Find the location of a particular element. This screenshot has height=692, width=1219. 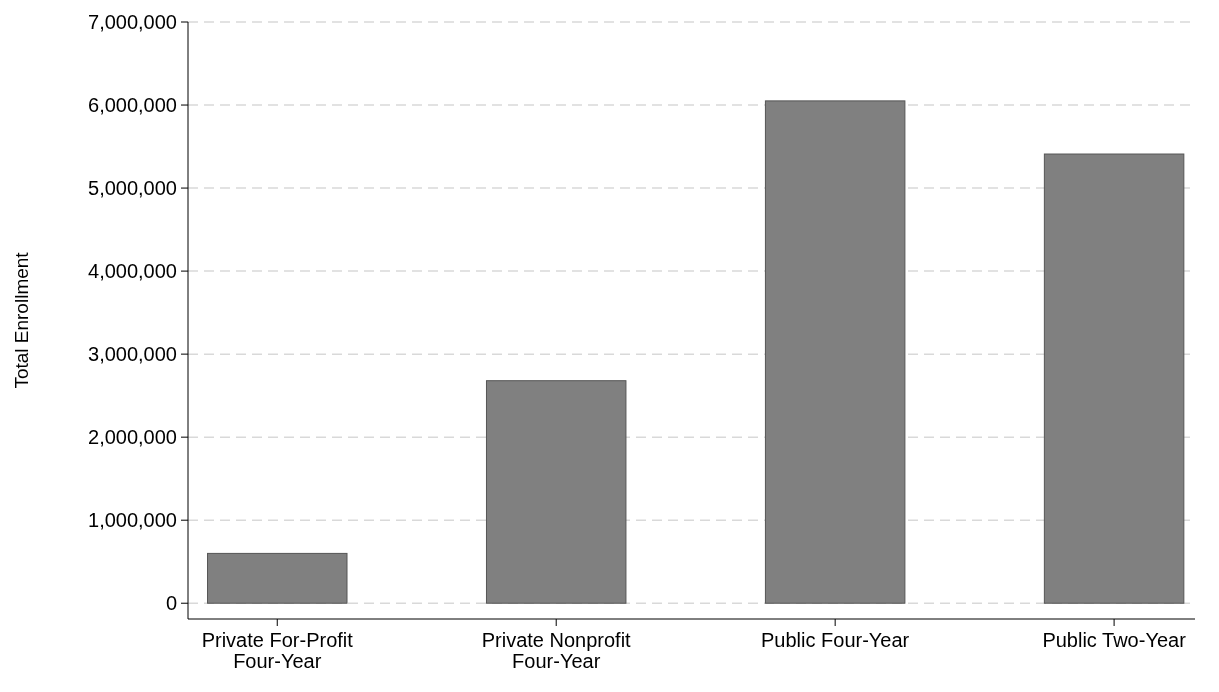

y-tick-label: 6,000,000 is located at coordinates (132, 105).